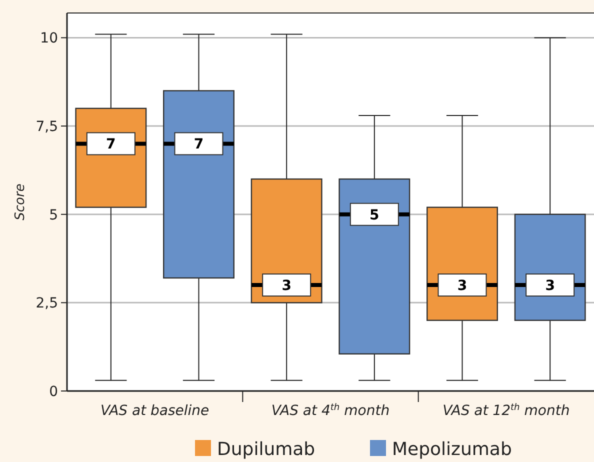  I want to click on y-tick-label: 0, so click(53, 392).